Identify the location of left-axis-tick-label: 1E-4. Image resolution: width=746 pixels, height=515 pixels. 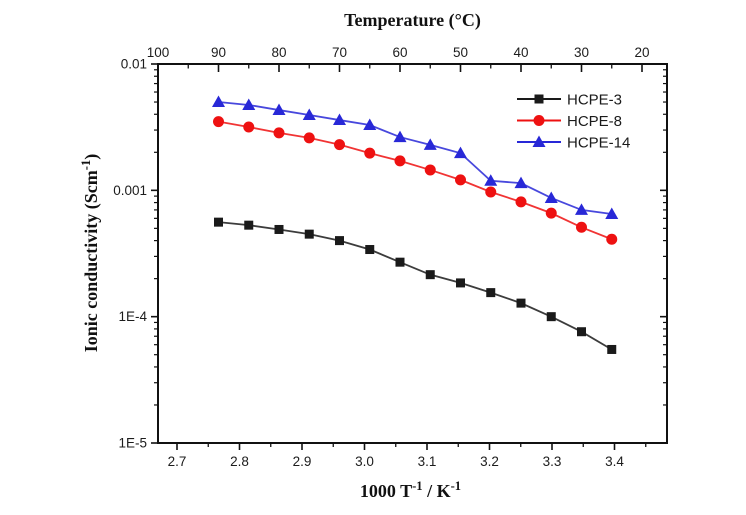
(132, 316).